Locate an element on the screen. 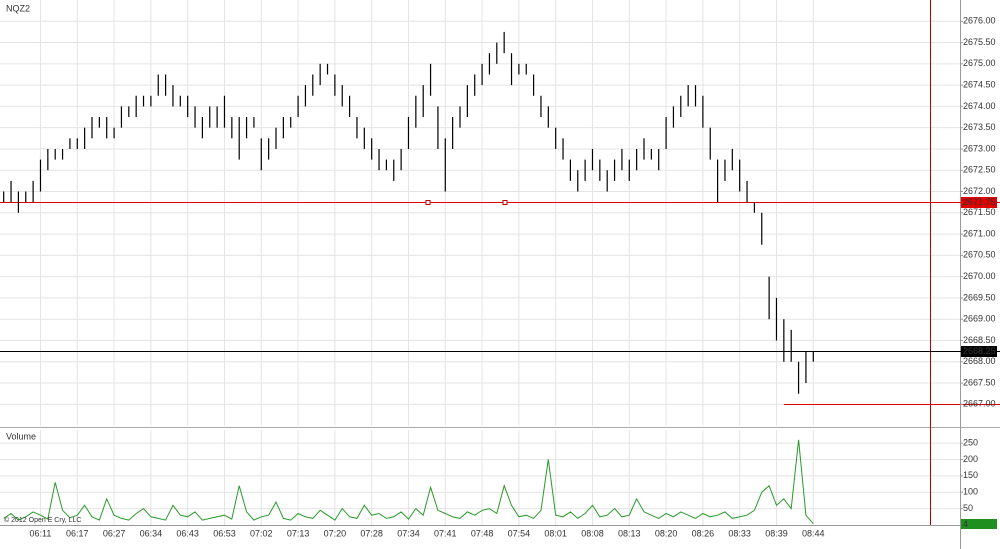 The image size is (1000, 549). x-tick-label: 08:44 is located at coordinates (813, 533).